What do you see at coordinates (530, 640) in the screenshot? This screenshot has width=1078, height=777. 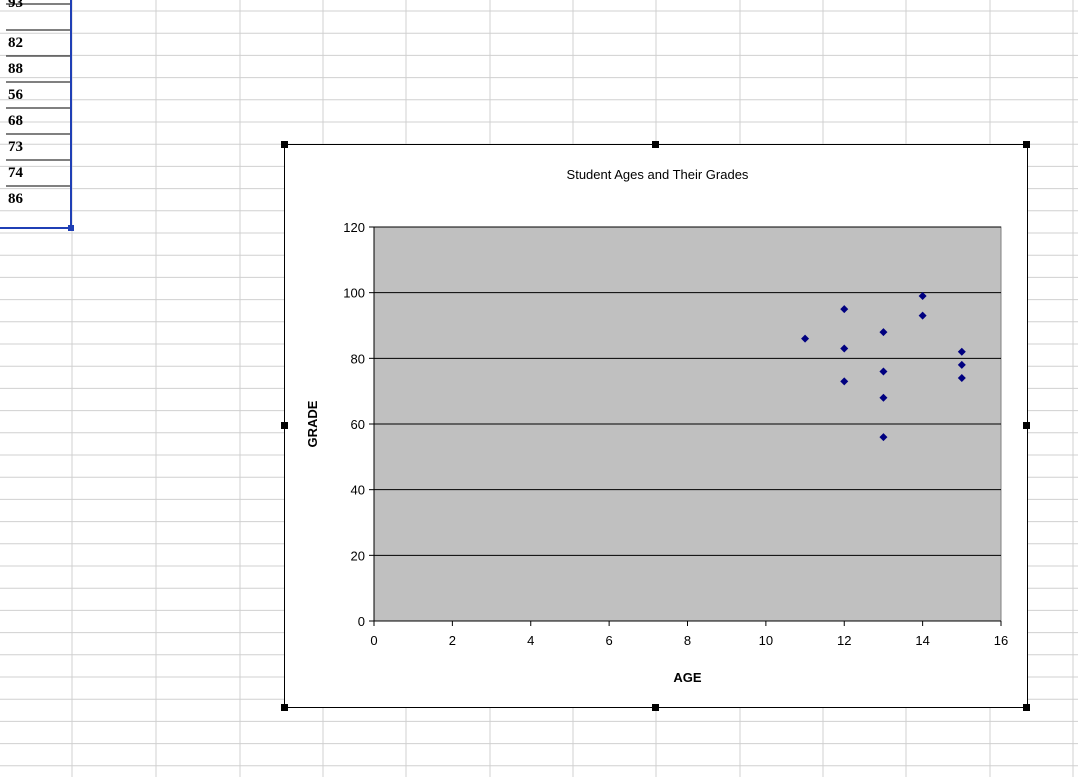 I see `x-tick-label: 4` at bounding box center [530, 640].